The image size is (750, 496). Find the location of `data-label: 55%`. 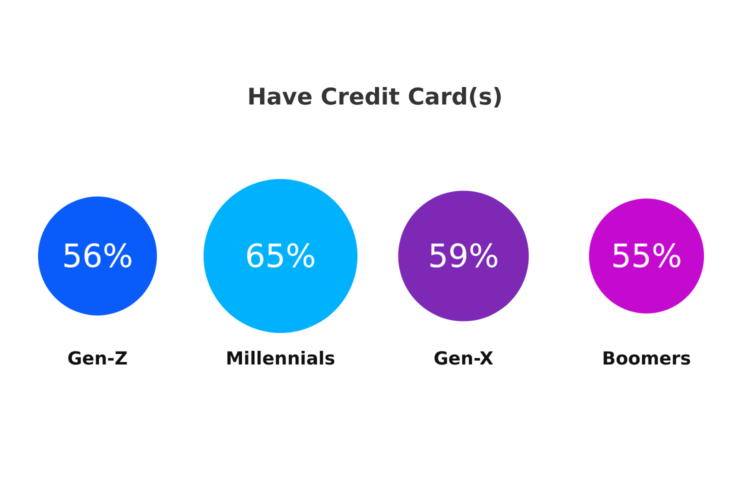

data-label: 55% is located at coordinates (646, 256).